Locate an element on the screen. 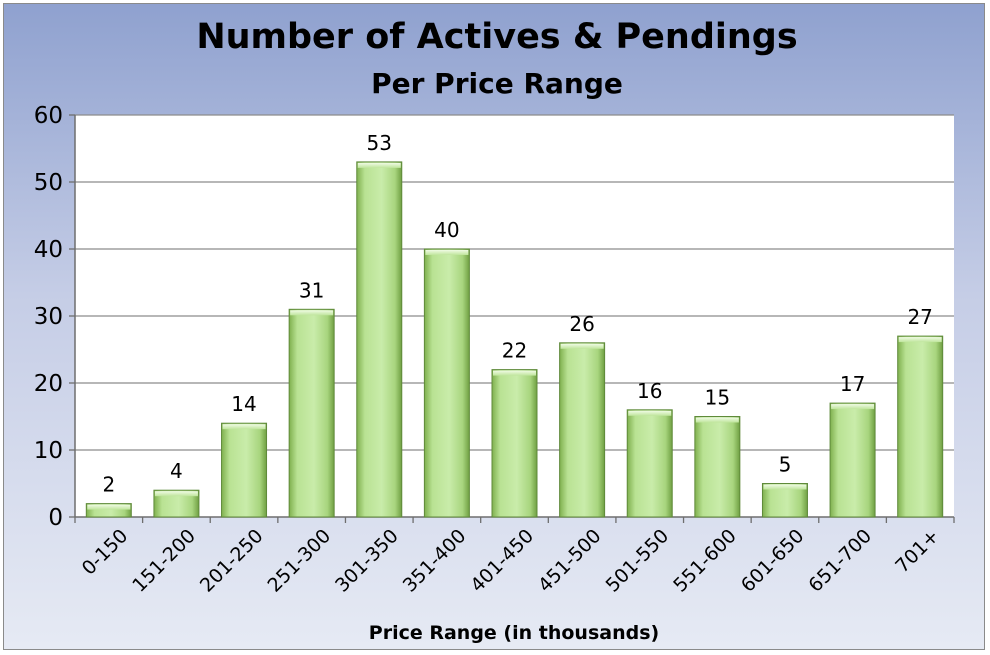 The image size is (990, 655). x-tick-label: 251-300 is located at coordinates (299, 561).